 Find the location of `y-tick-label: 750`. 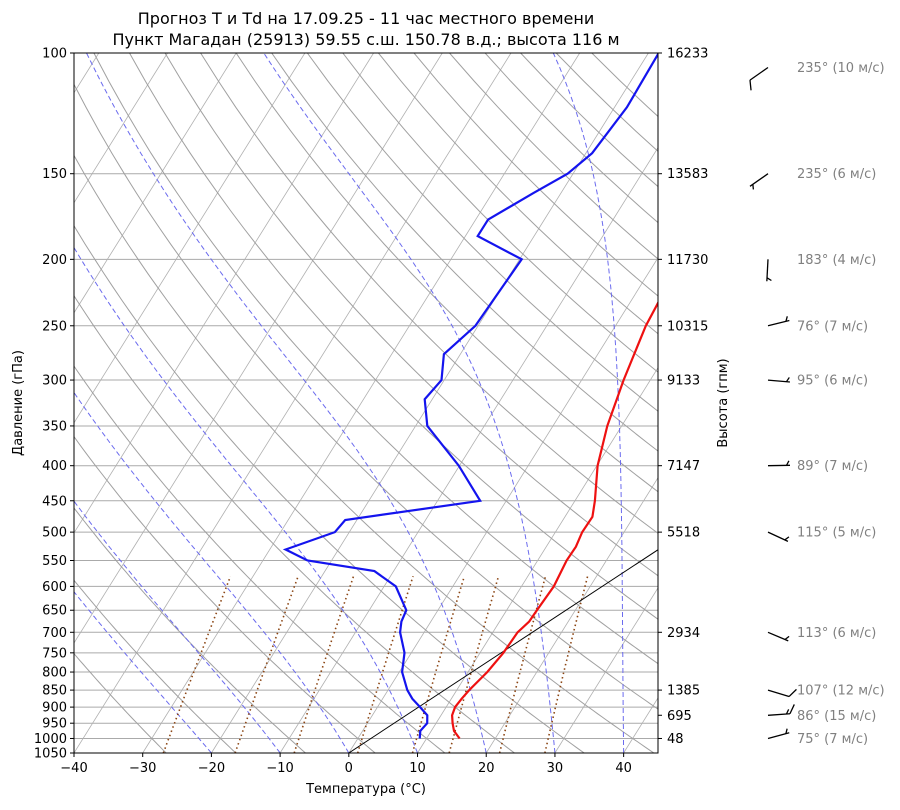

y-tick-label: 750 is located at coordinates (54, 653).